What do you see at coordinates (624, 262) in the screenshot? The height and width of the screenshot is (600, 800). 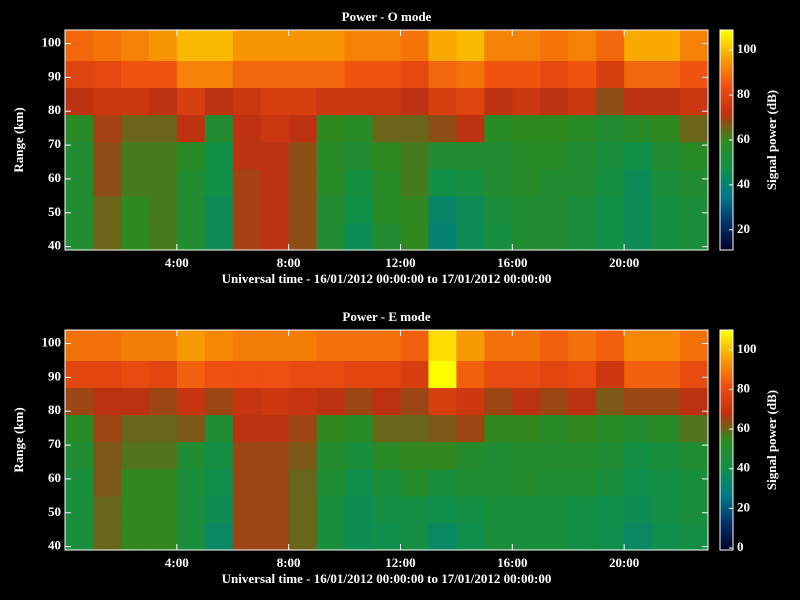 I see `x-tick-label: 20:00` at bounding box center [624, 262].